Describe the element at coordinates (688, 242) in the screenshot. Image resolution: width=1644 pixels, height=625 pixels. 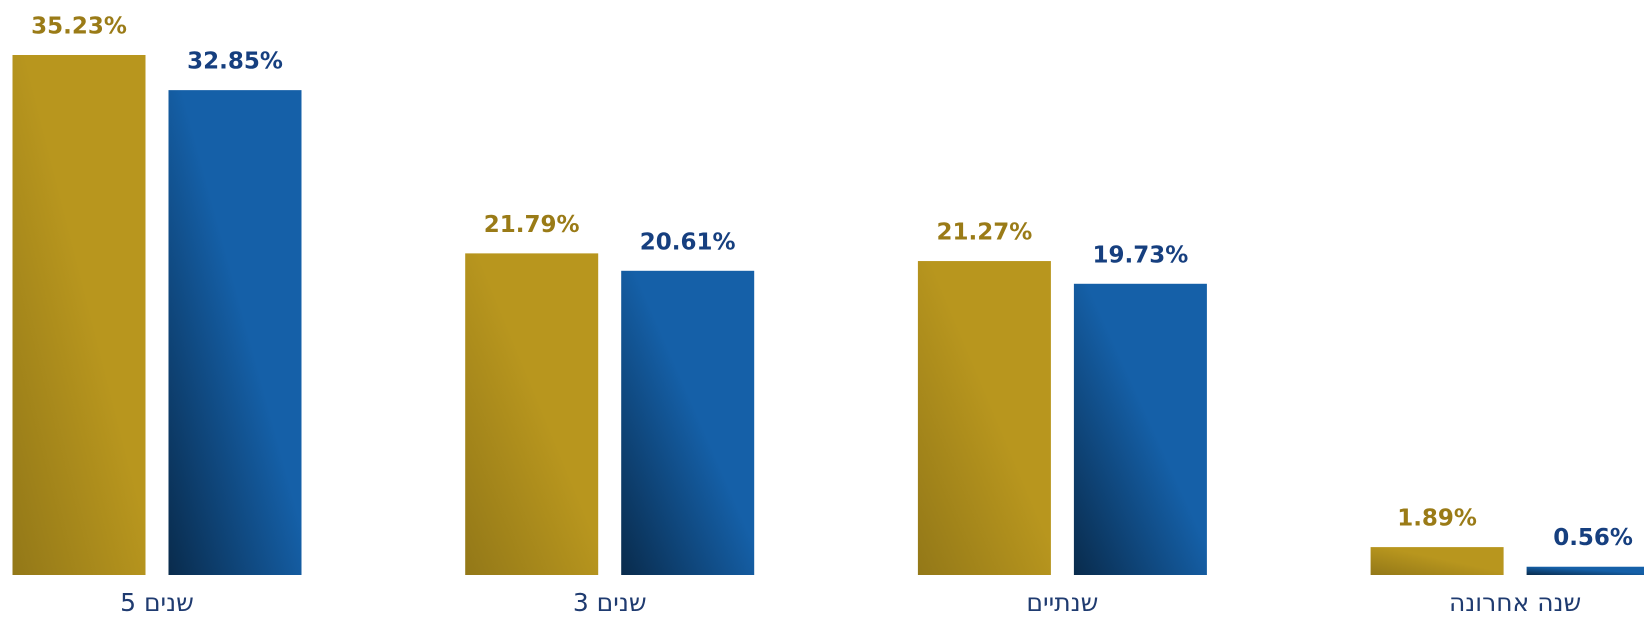
I see `value-label: 20.61%` at that location.